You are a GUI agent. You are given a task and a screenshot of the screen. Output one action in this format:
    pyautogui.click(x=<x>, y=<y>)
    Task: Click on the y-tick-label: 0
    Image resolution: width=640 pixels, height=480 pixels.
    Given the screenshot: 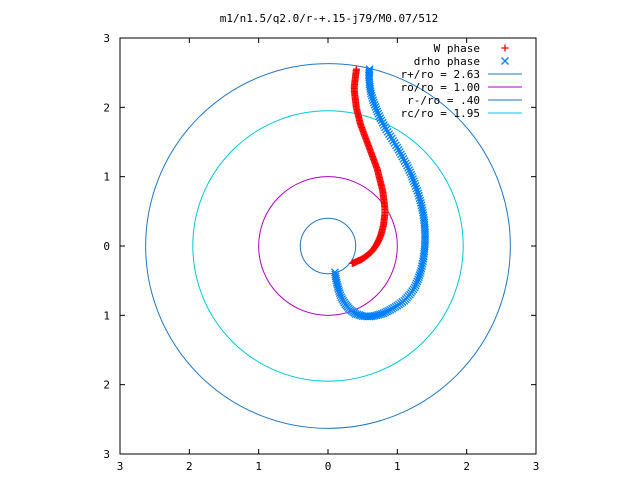 What is the action you would take?
    pyautogui.click(x=106, y=246)
    